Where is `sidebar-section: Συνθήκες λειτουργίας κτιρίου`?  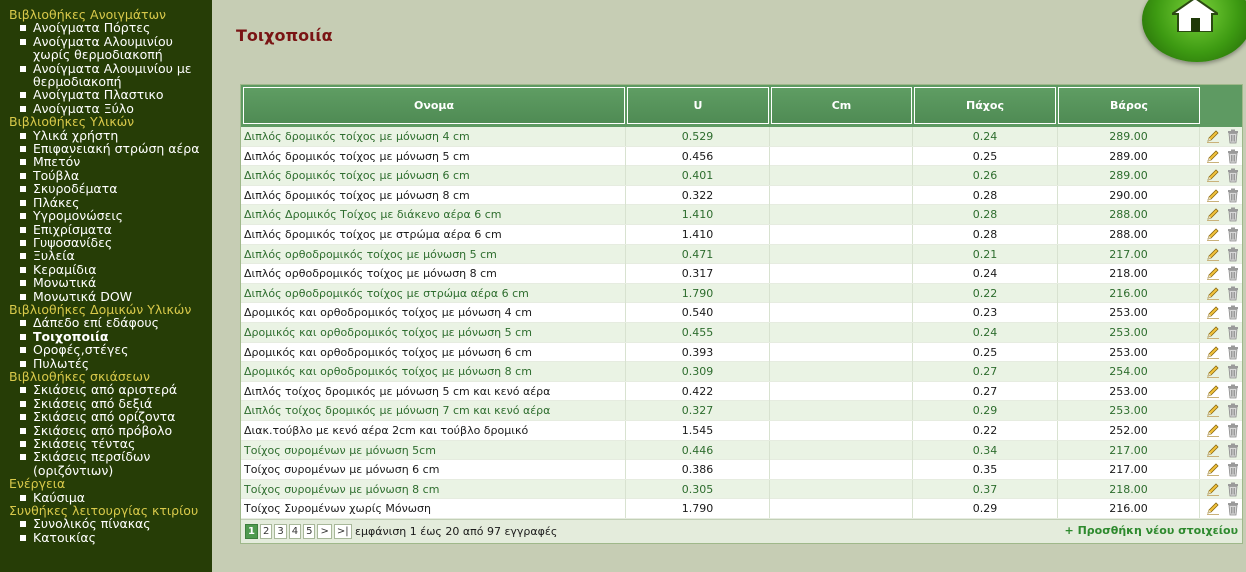
sidebar-section: Συνθήκες λειτουργίας κτιρίου is located at coordinates (104, 511).